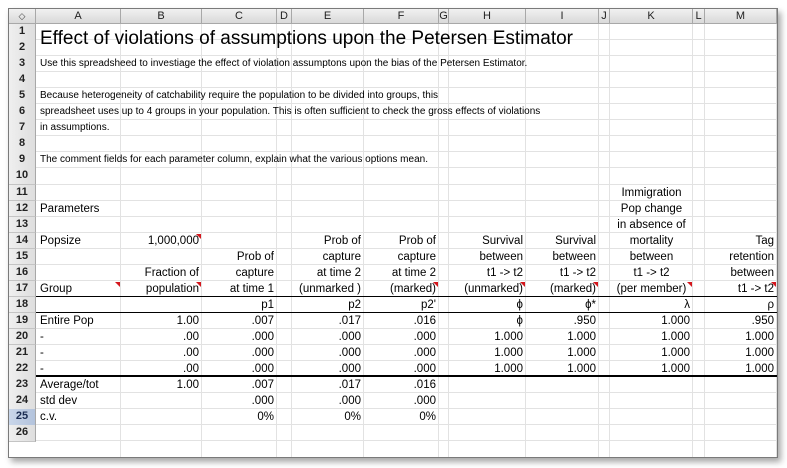 Image resolution: width=787 pixels, height=468 pixels. What do you see at coordinates (161, 16) in the screenshot?
I see `column-header-b: B` at bounding box center [161, 16].